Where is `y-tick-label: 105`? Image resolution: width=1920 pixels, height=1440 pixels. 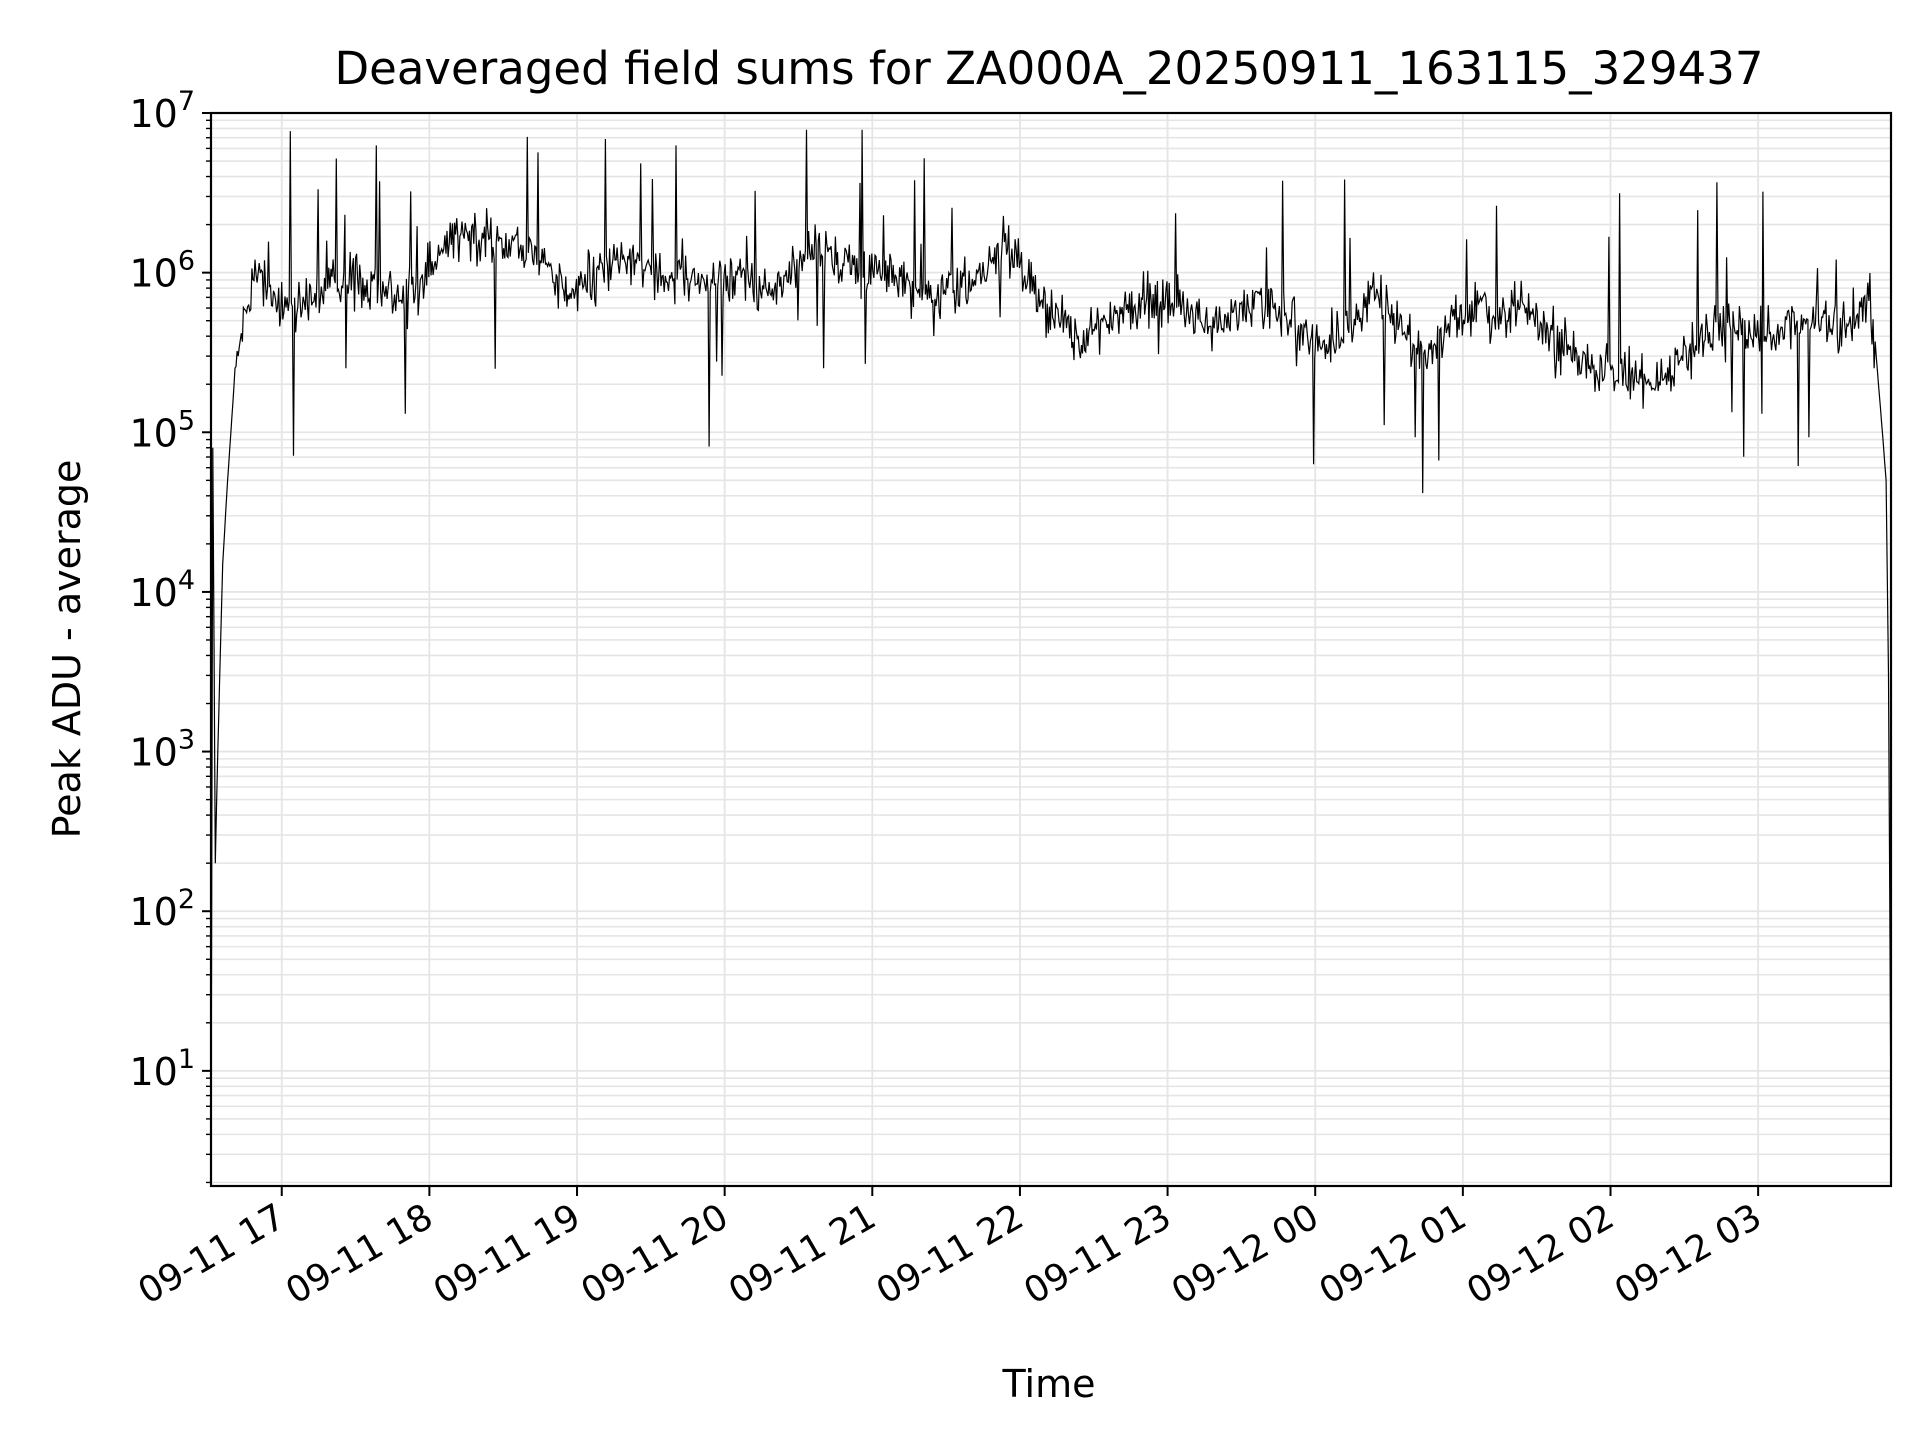
y-tick-label: 105 is located at coordinates (162, 430).